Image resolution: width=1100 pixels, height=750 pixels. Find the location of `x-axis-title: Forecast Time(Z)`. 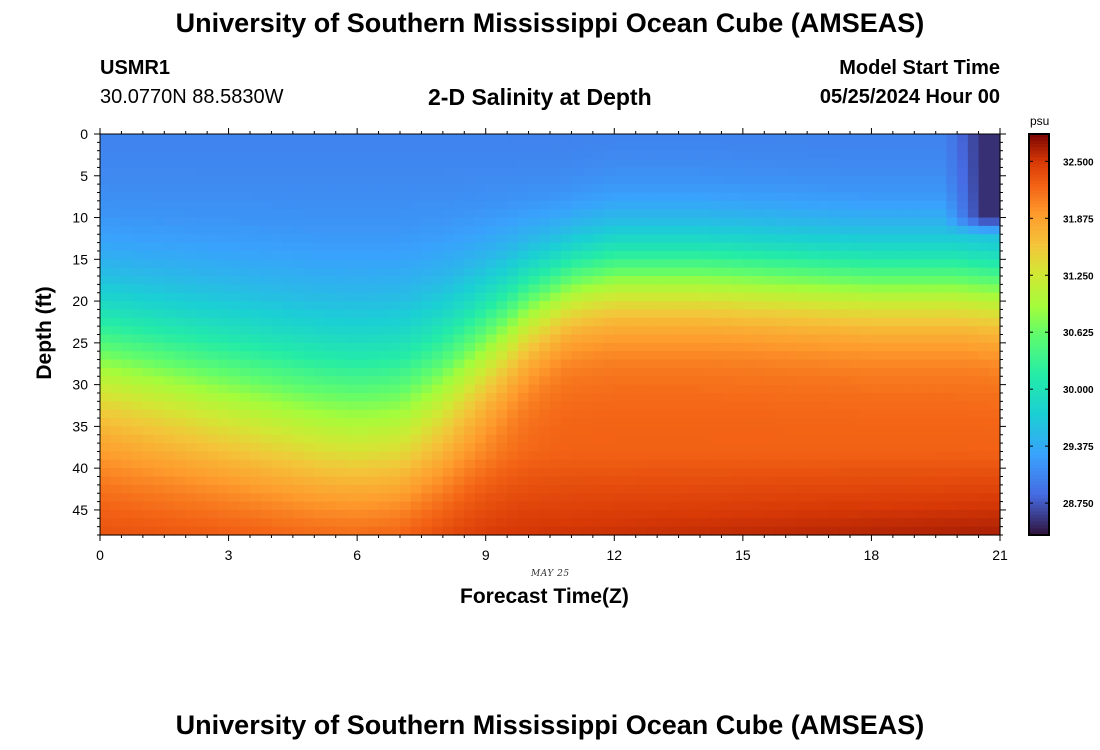

x-axis-title: Forecast Time(Z) is located at coordinates (544, 596).